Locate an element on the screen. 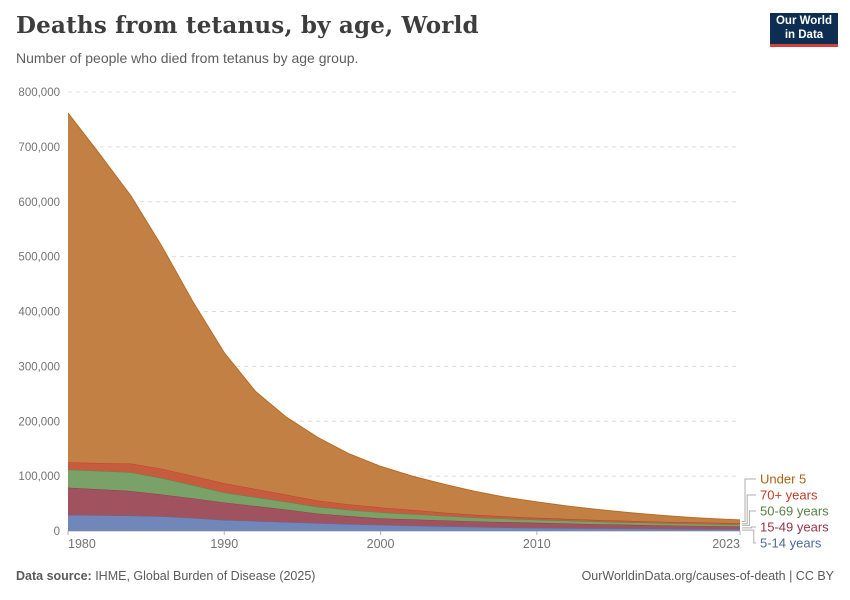  legend-label-5-14-years: 5-14 years is located at coordinates (791, 543).